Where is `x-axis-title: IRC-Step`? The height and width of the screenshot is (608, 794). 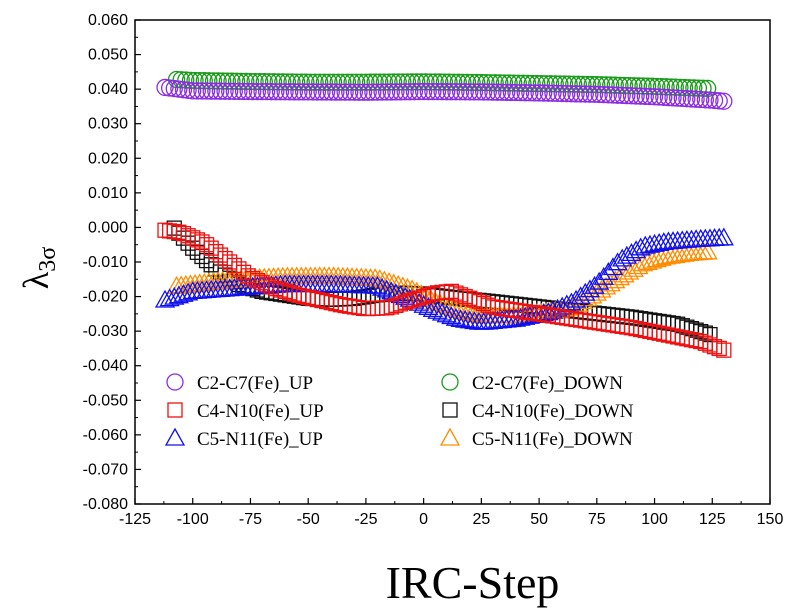
x-axis-title: IRC-Step is located at coordinates (473, 582).